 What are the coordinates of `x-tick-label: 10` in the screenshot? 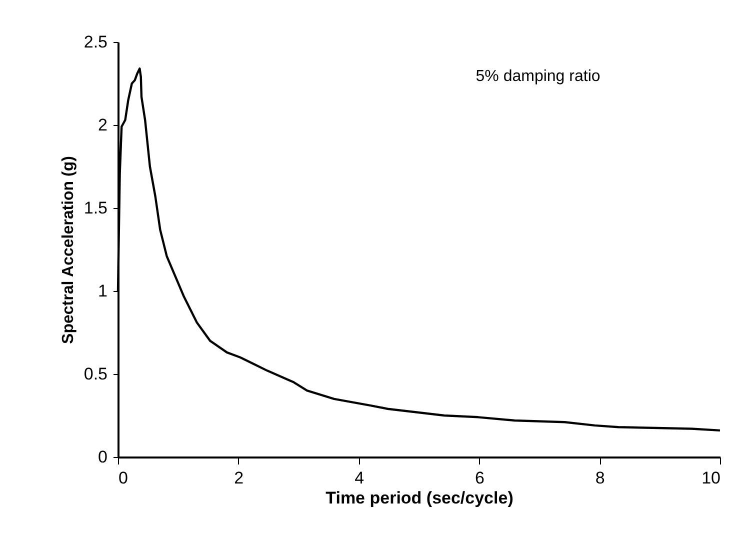 It's located at (711, 478).